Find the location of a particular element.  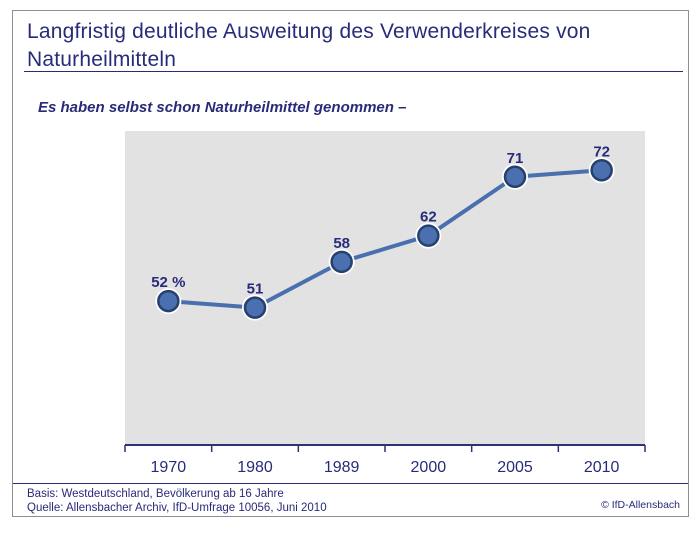

footer-separator is located at coordinates (350, 483).